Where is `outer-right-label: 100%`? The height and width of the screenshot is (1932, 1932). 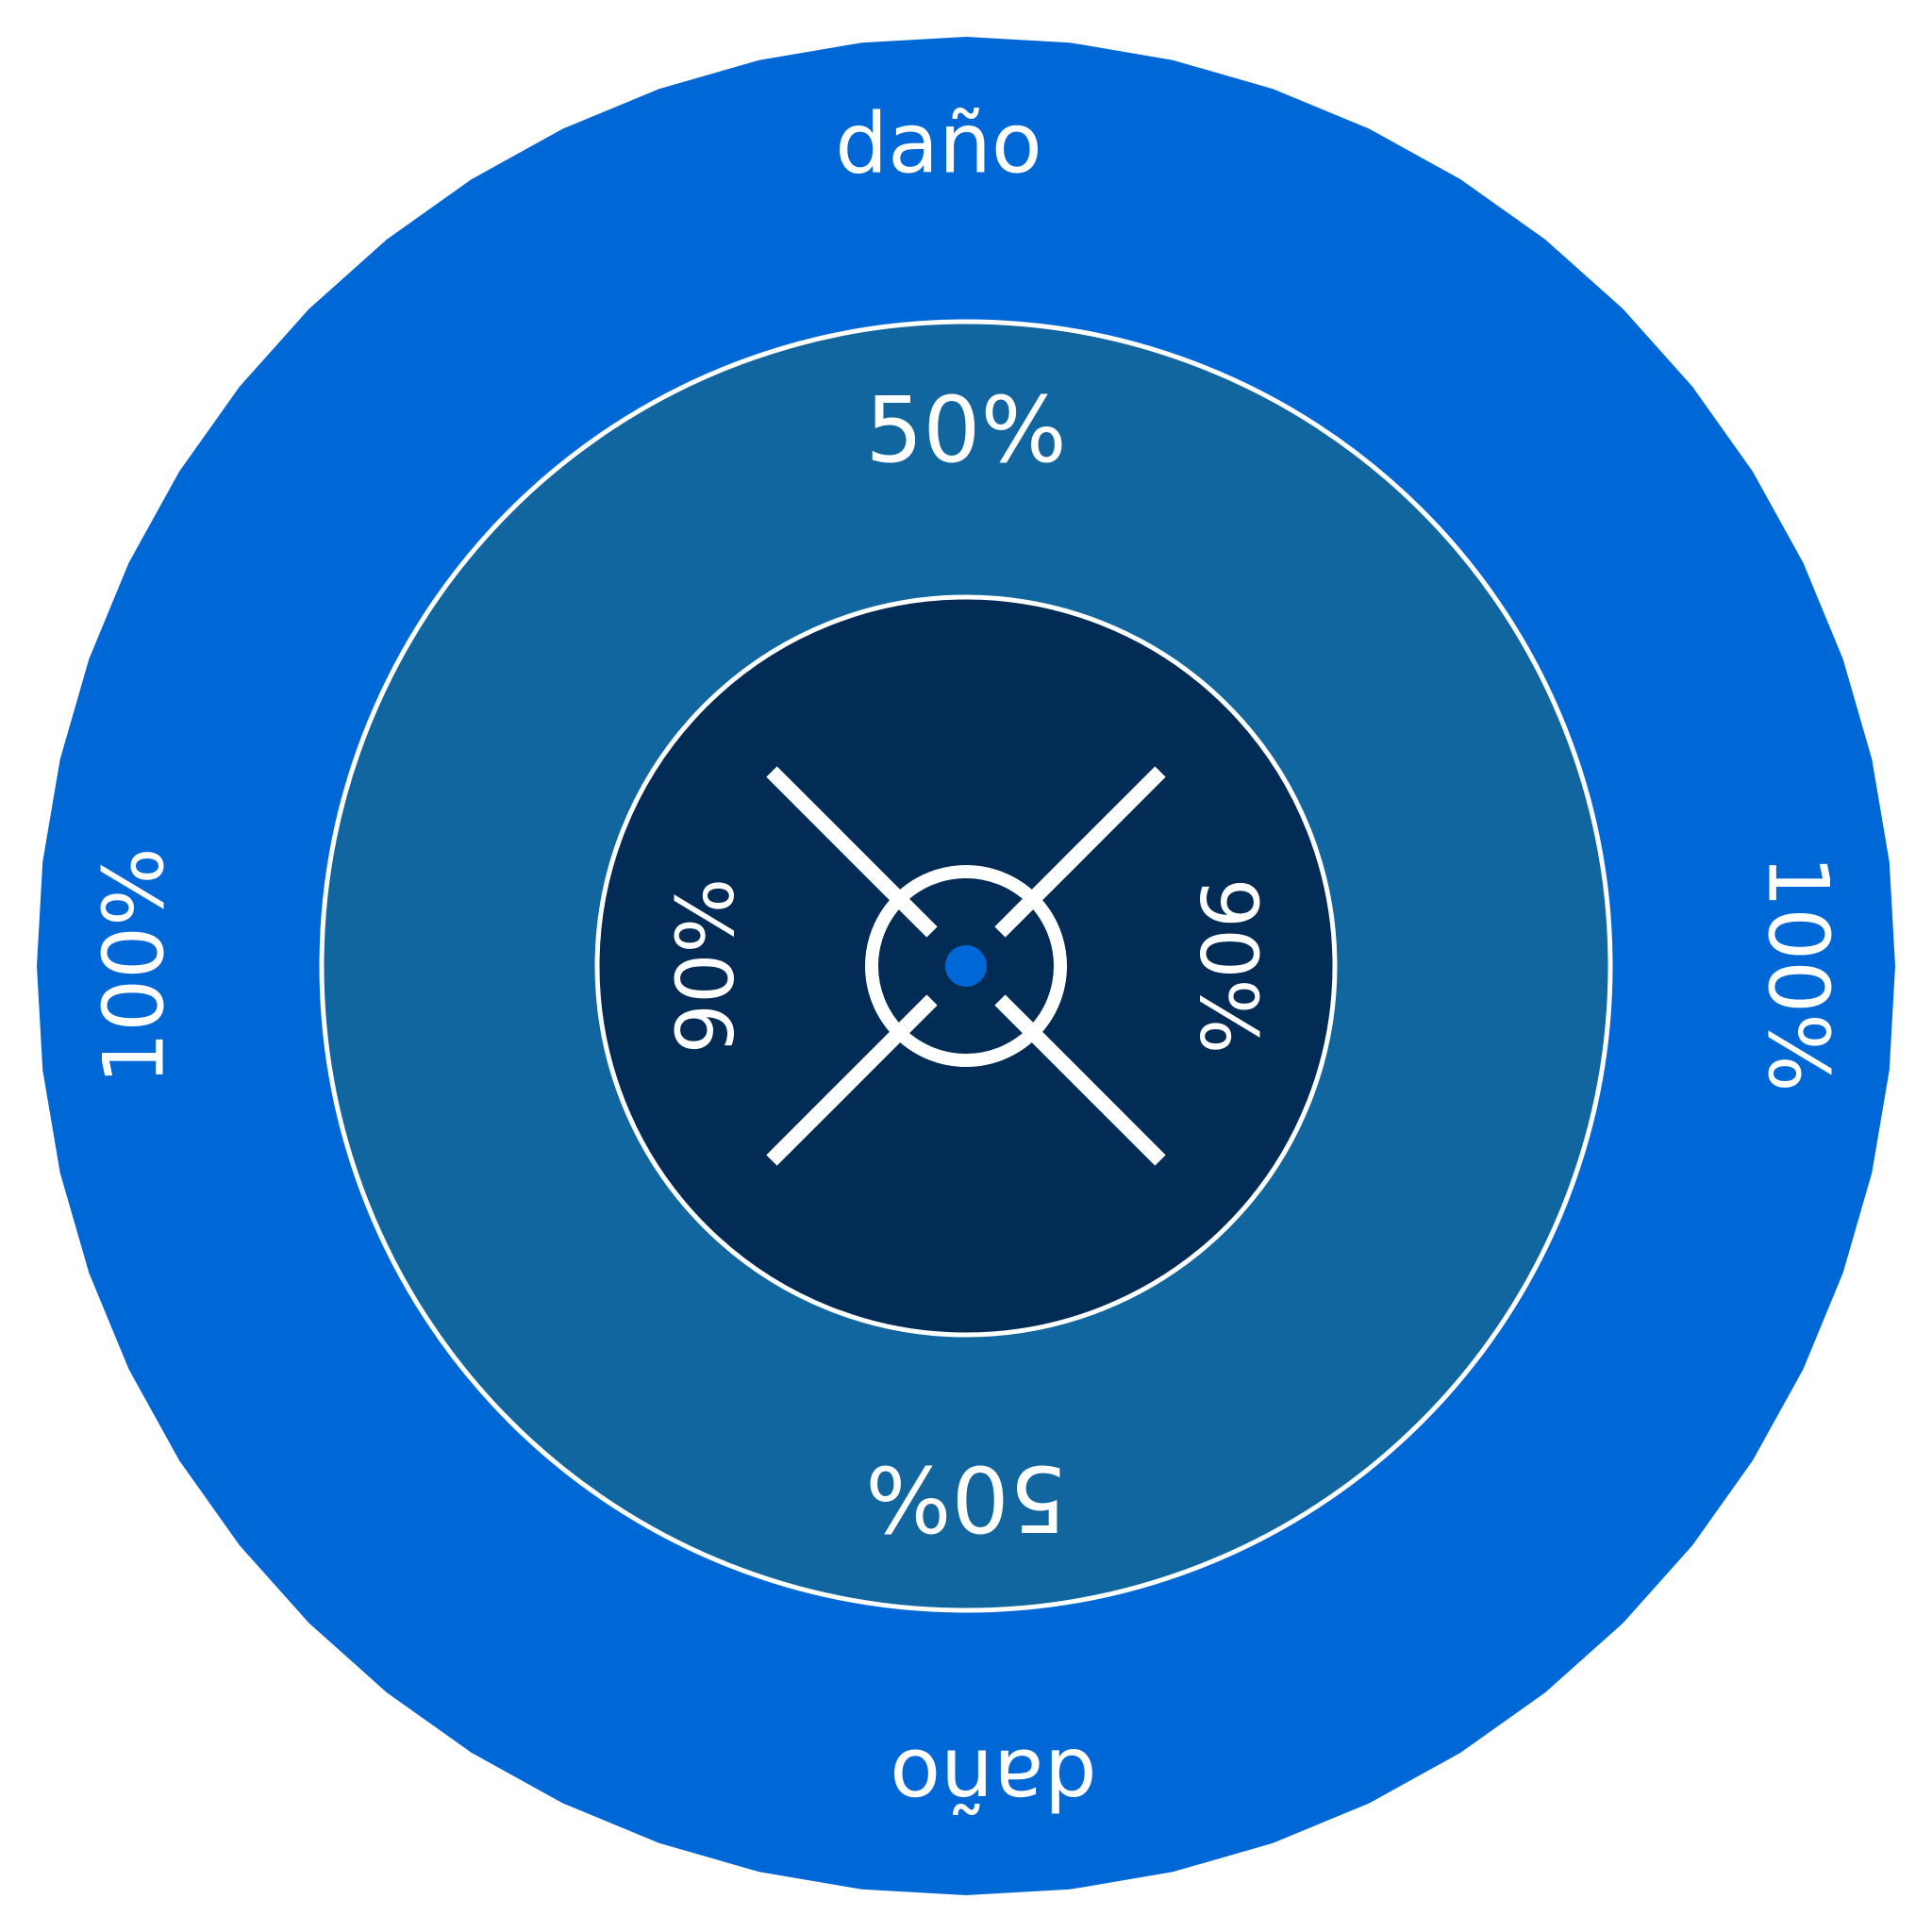
outer-right-label: 100% is located at coordinates (1799, 974).